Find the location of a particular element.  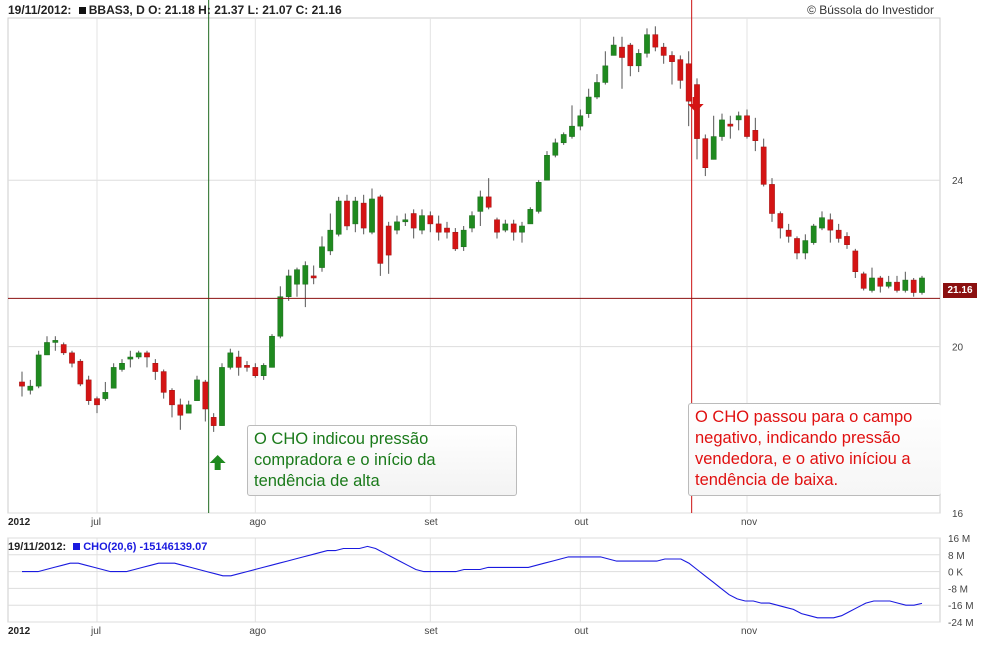

header-l-value: 21.07 is located at coordinates (277, 10).